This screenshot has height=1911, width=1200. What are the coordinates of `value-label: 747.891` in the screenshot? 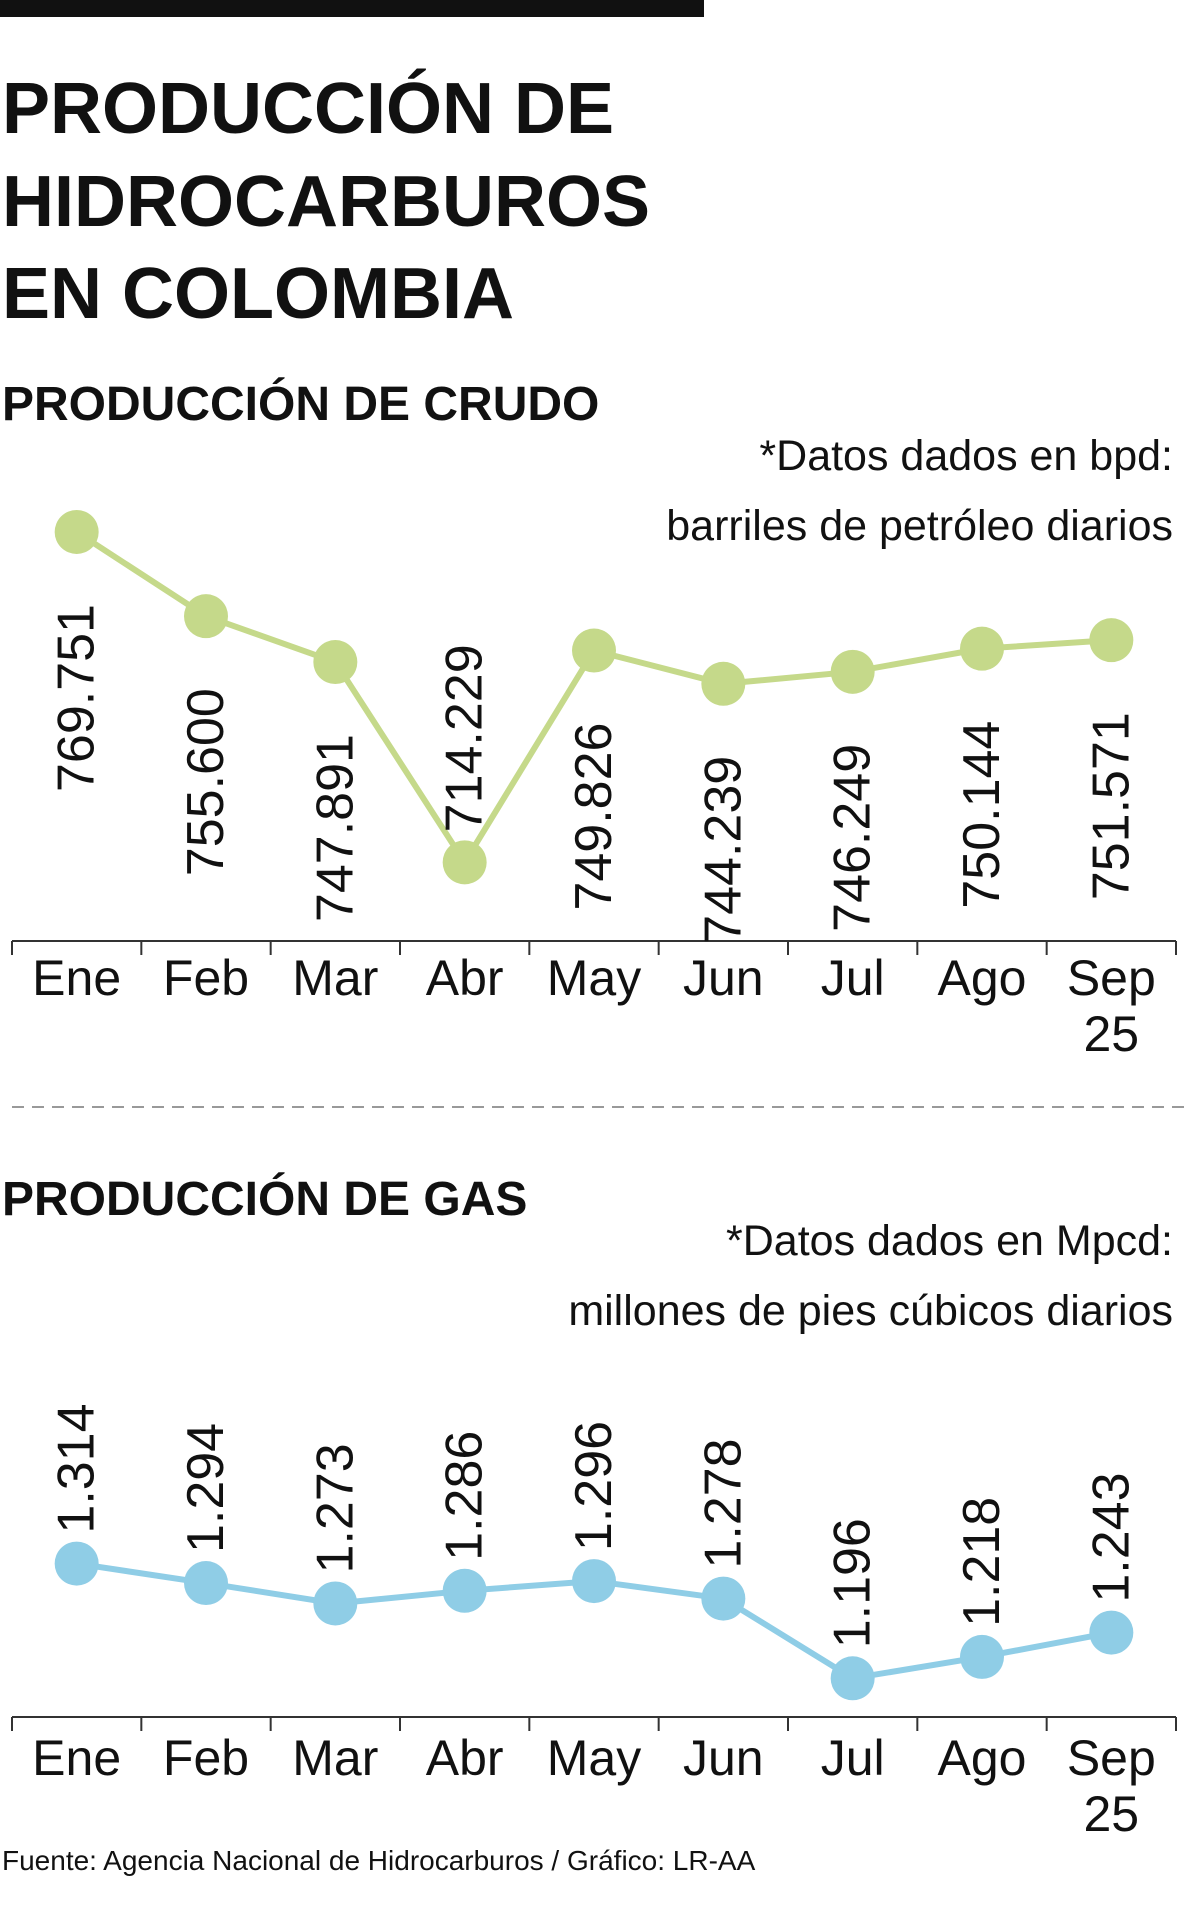 It's located at (335, 828).